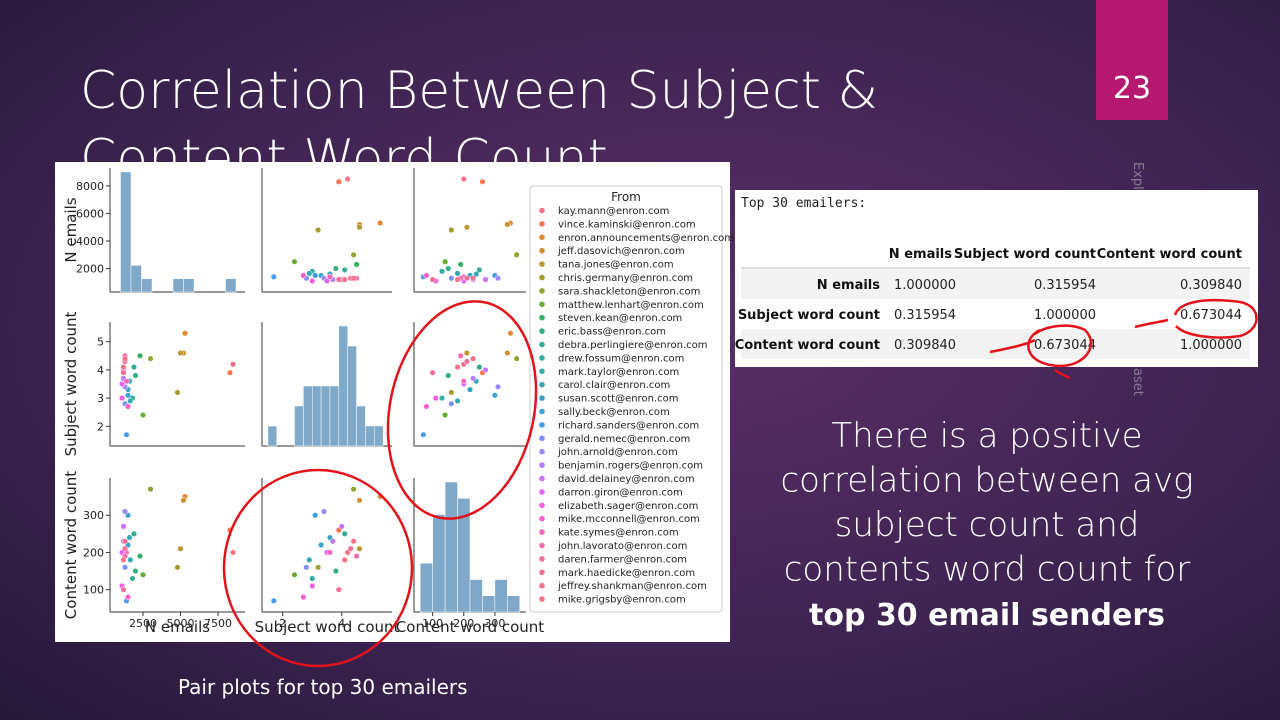 The image size is (1280, 724). I want to click on x-tick-label: 2500, so click(143, 623).